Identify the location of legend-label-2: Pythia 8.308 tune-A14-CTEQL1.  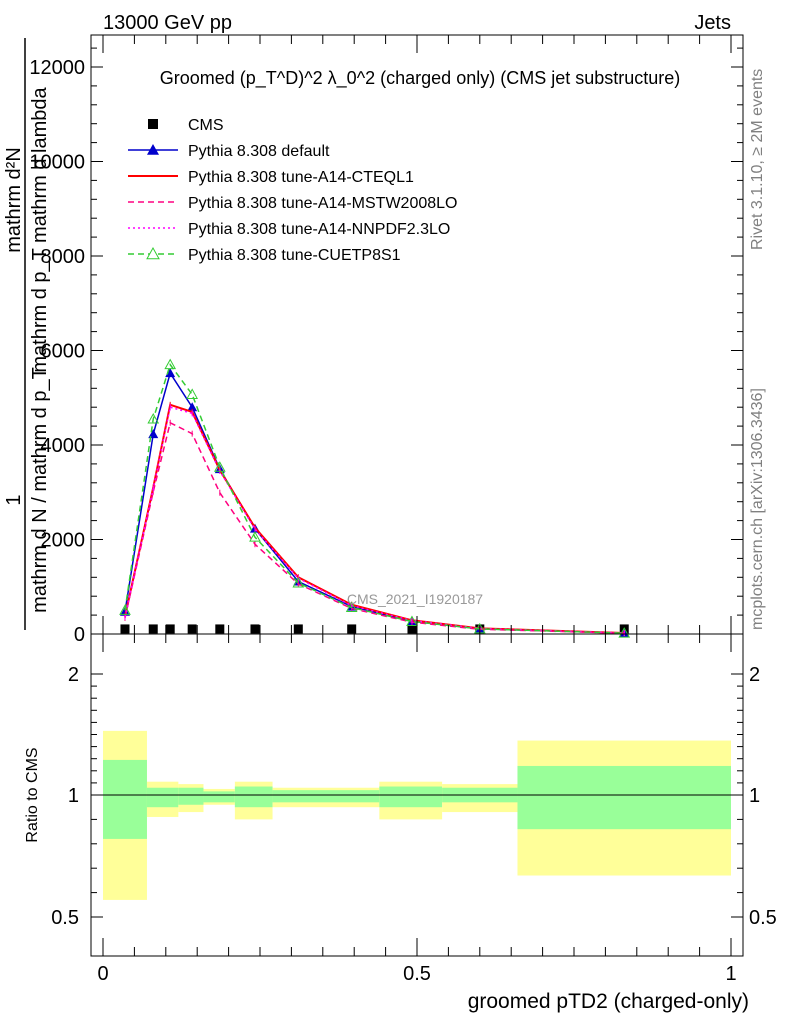
(301, 177).